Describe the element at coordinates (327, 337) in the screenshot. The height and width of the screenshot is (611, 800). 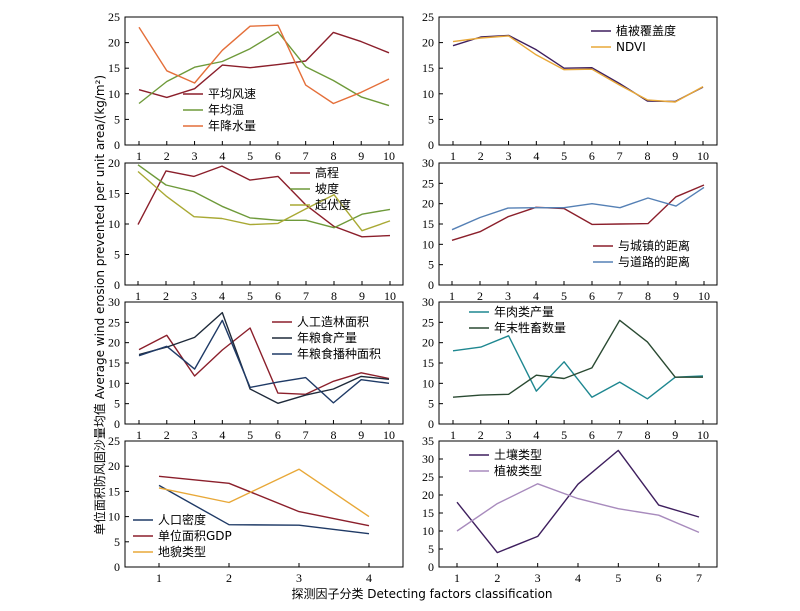
I see `legend-label: 年粮食产量` at that location.